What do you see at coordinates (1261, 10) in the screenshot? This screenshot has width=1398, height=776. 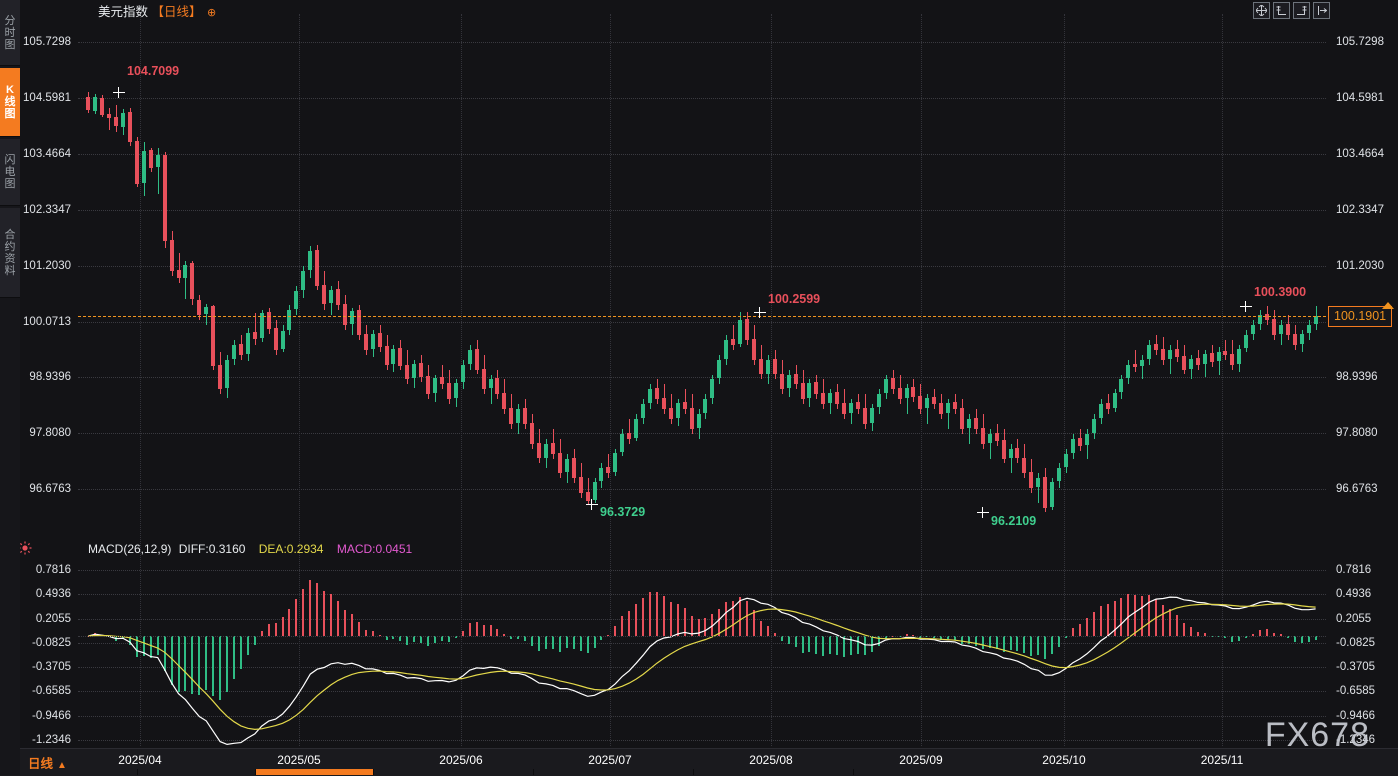 I see `crosshair-icon` at bounding box center [1261, 10].